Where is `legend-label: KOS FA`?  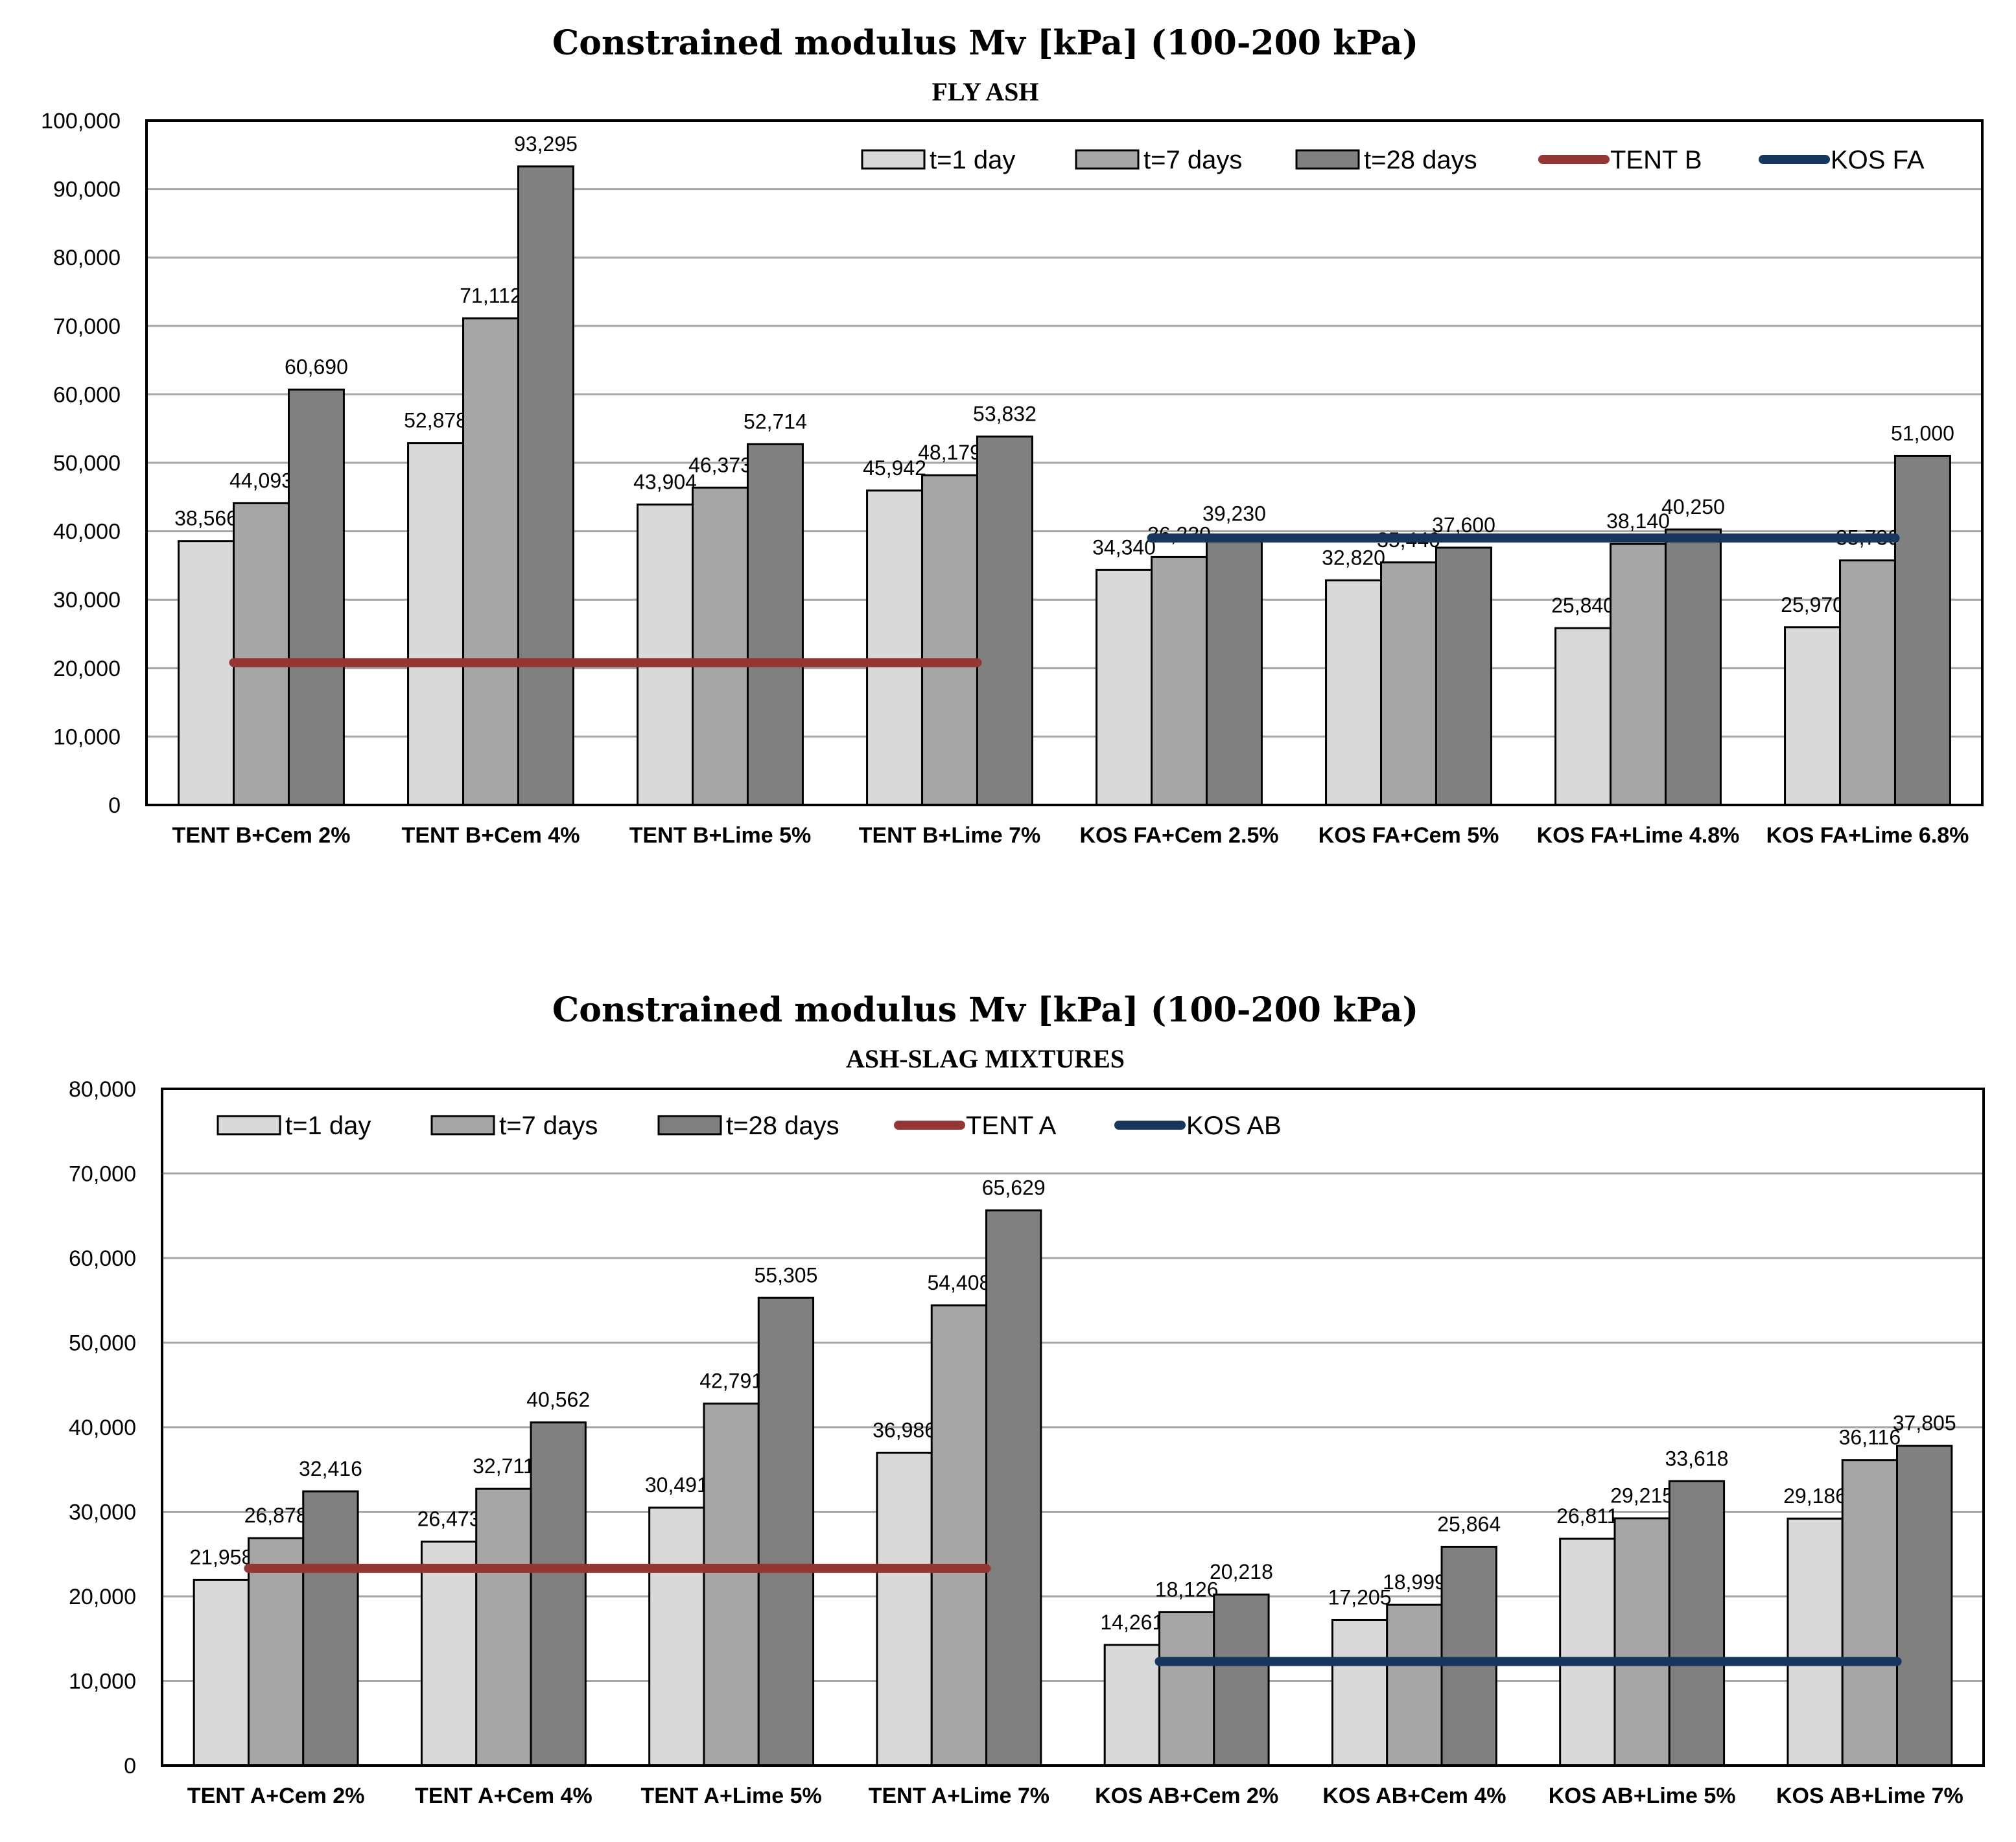 legend-label: KOS FA is located at coordinates (1878, 160).